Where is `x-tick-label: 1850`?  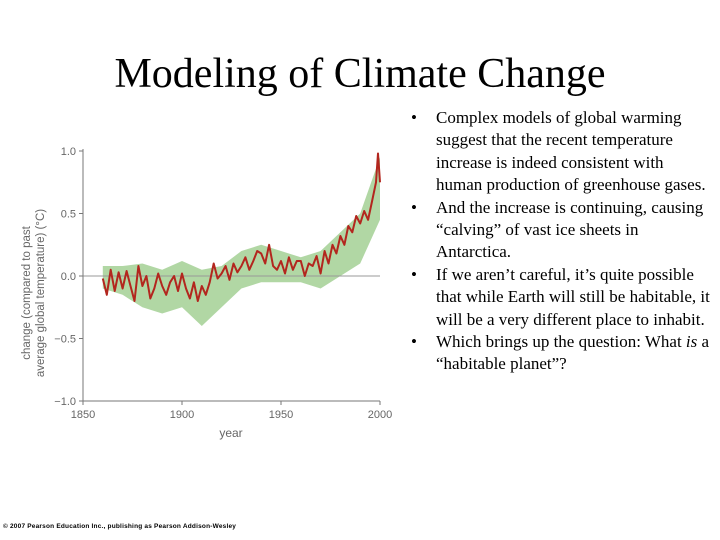 x-tick-label: 1850 is located at coordinates (83, 415).